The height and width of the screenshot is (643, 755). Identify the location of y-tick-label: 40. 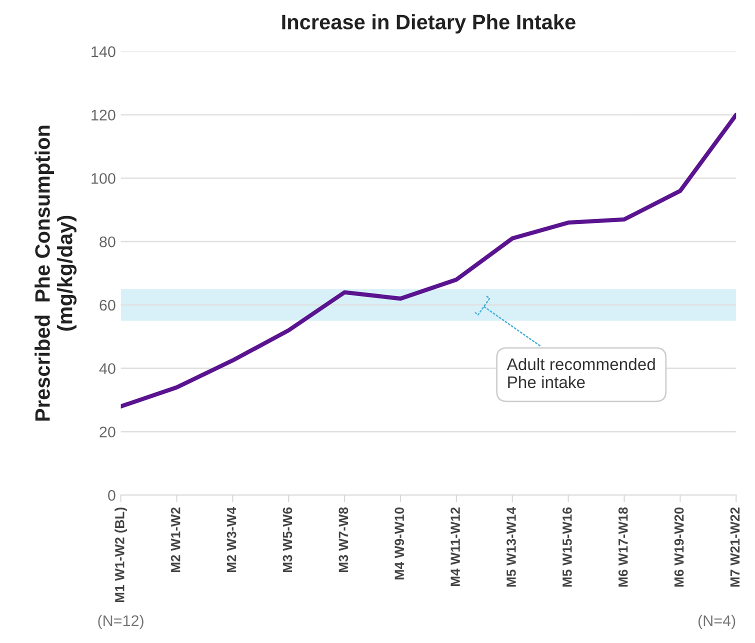
(107, 368).